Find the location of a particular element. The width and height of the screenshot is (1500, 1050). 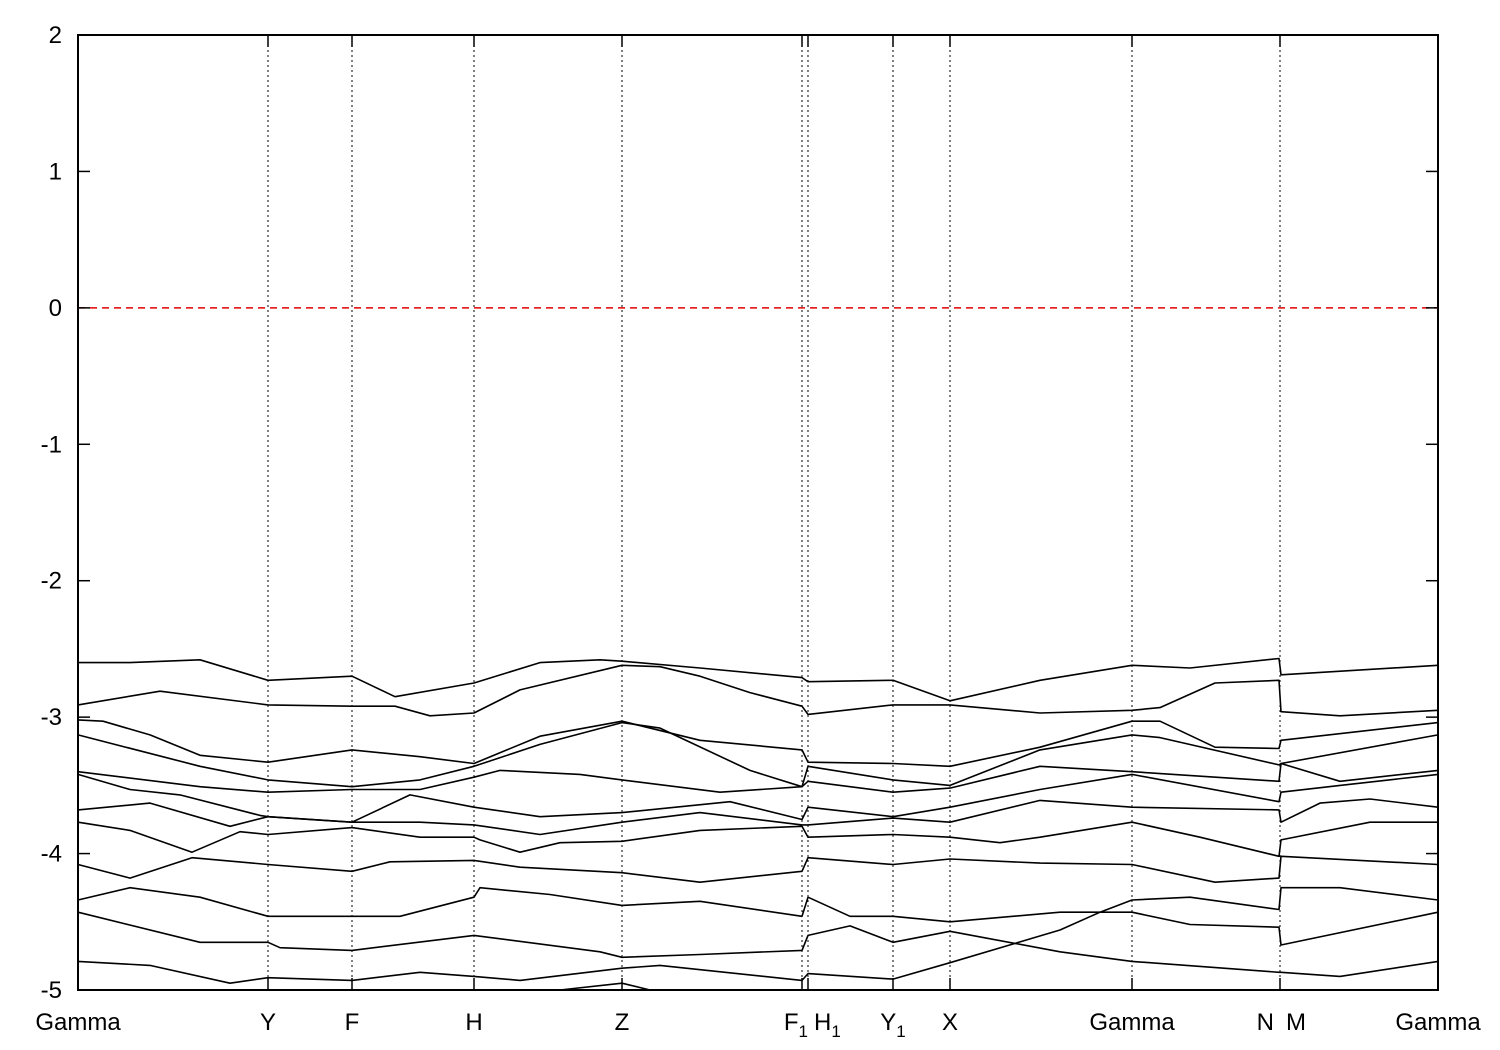

x-tick-label: X is located at coordinates (950, 1022).